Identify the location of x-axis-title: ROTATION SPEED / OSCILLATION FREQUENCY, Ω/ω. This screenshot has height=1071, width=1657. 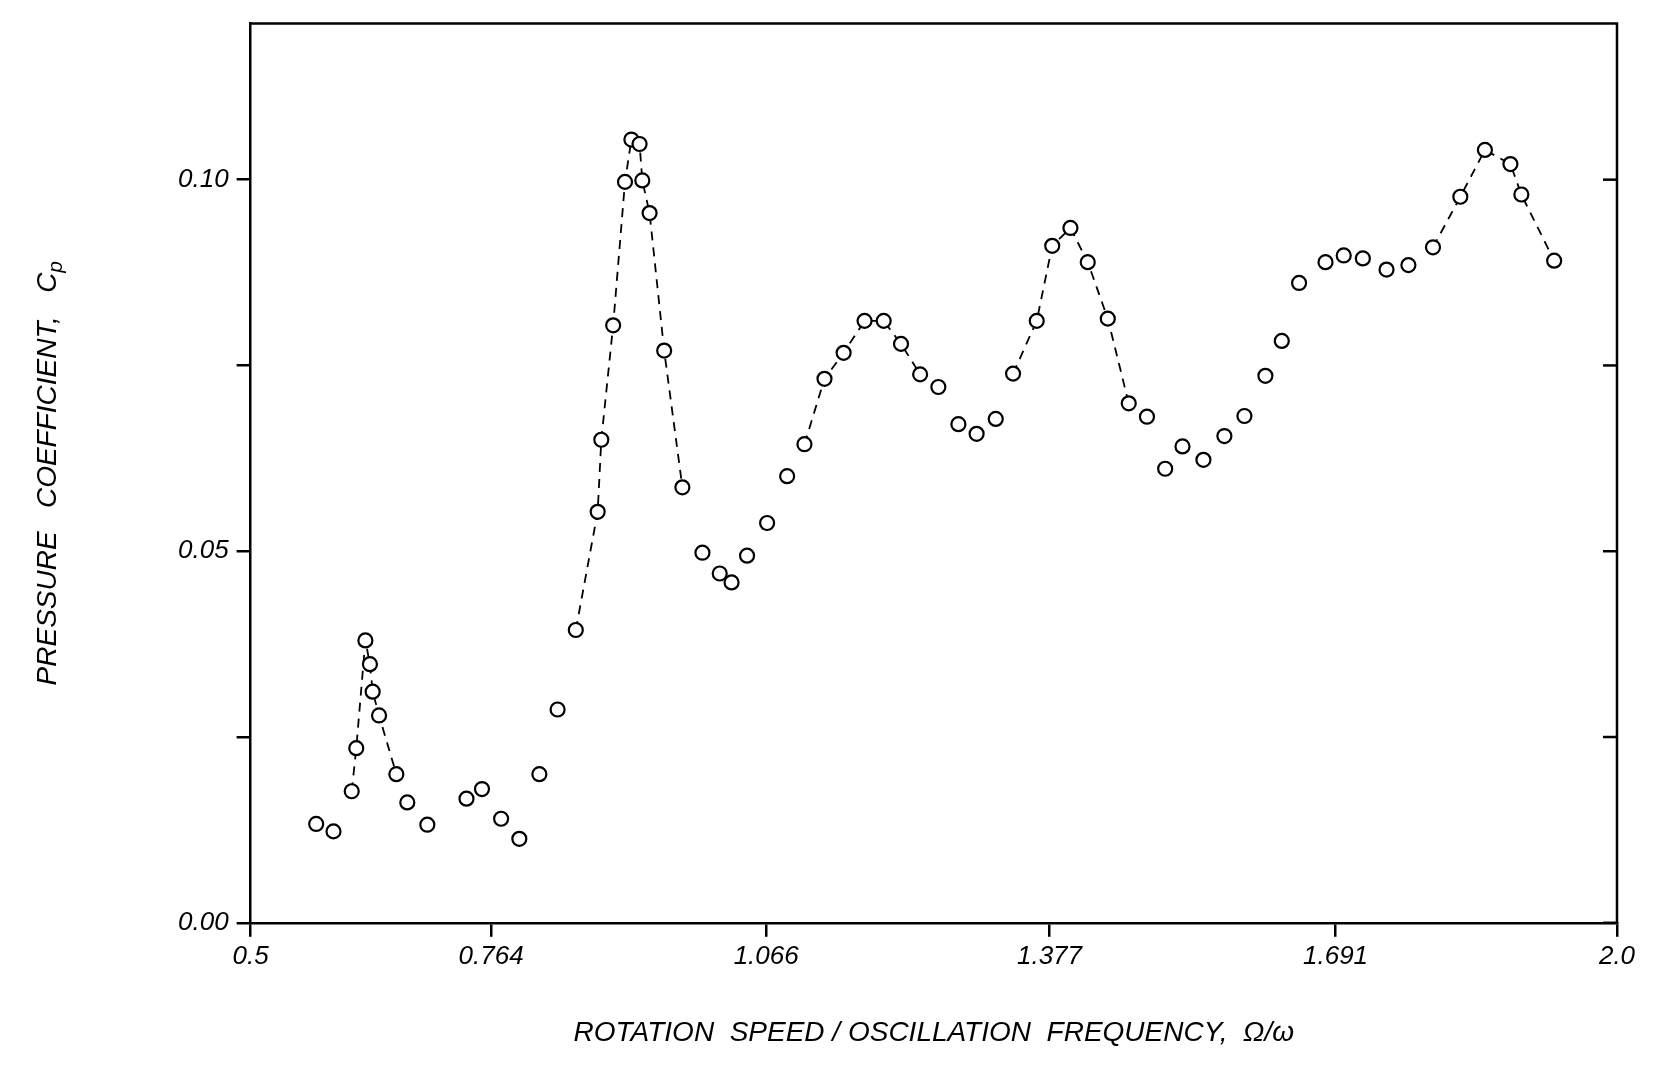
(934, 1031).